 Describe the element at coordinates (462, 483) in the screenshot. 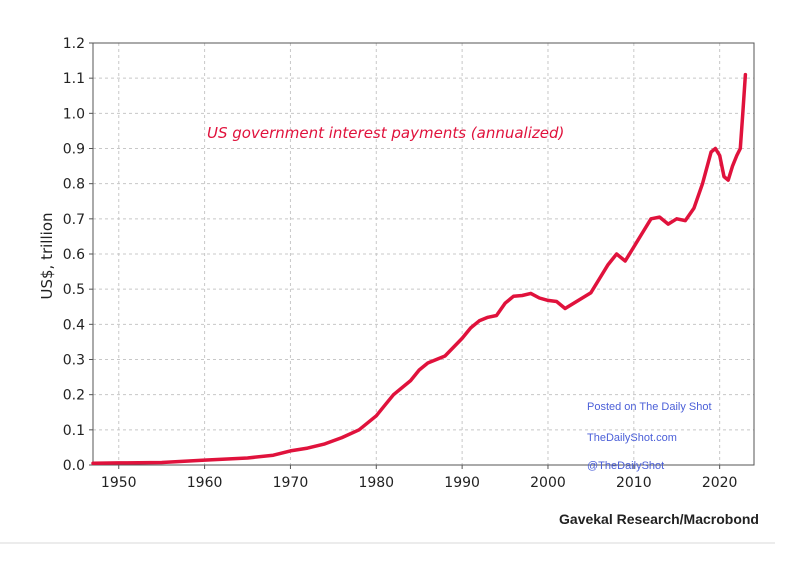

I see `x-tick-label: 1990` at that location.